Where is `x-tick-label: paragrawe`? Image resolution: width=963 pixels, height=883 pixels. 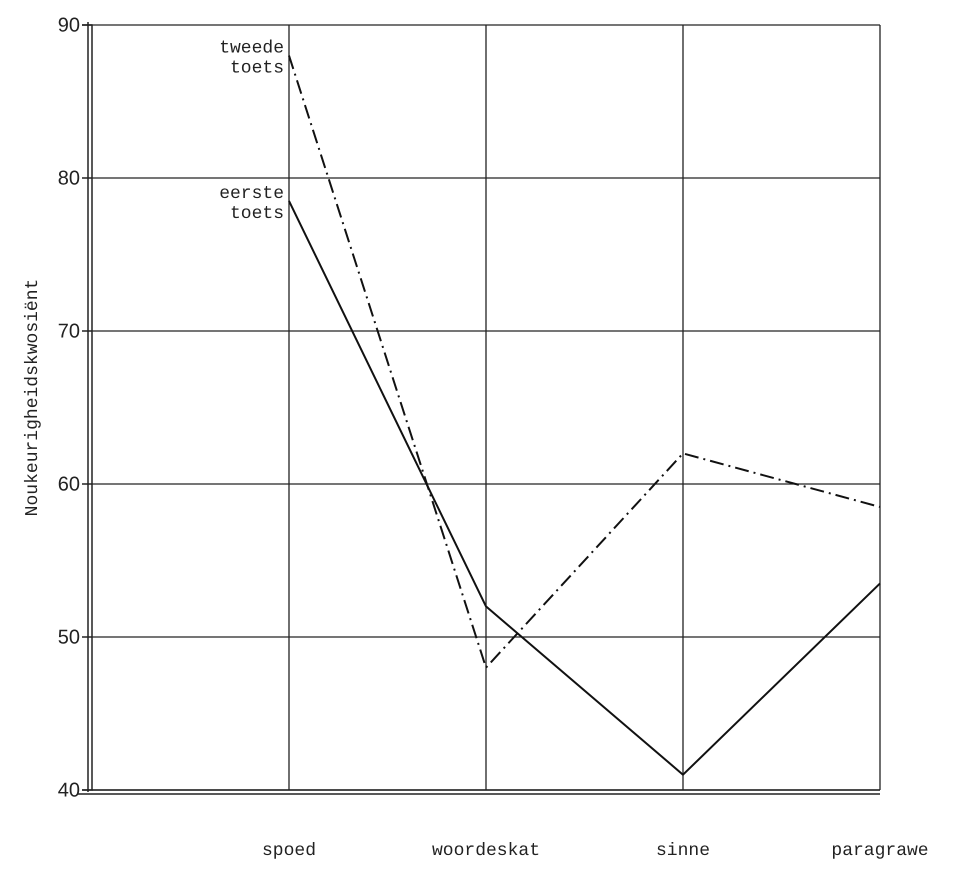
x-tick-label: paragrawe is located at coordinates (880, 850).